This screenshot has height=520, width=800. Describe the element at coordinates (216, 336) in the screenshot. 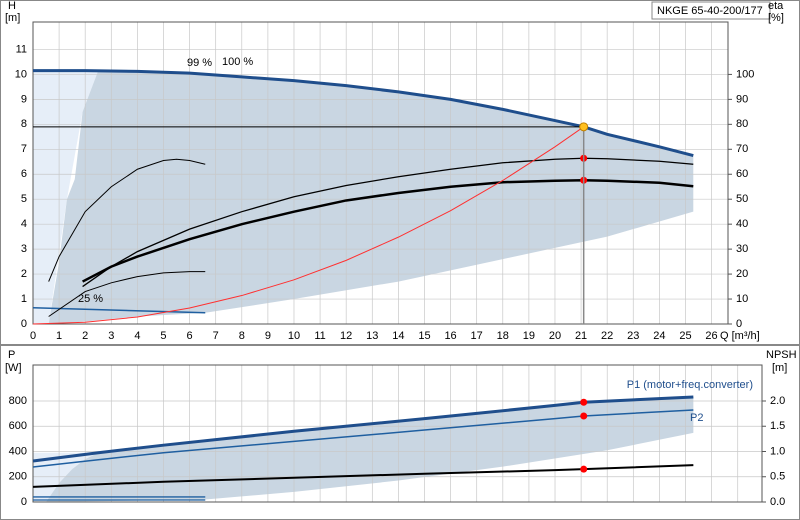

I see `x-tick-label: 7` at that location.